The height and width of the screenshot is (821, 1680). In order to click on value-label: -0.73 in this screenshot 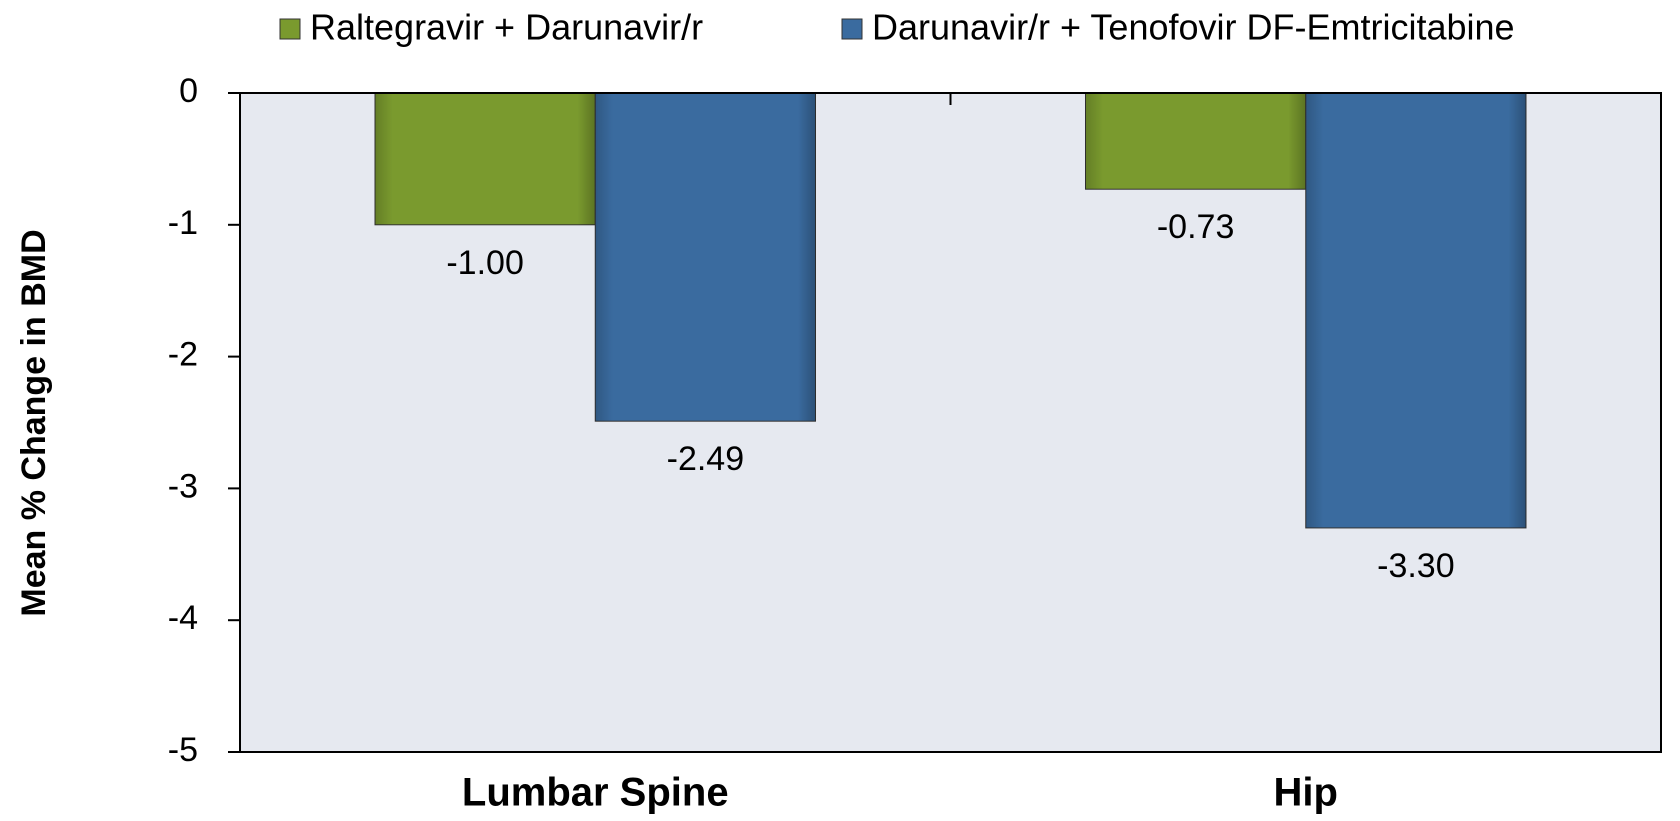, I will do `click(1196, 227)`.